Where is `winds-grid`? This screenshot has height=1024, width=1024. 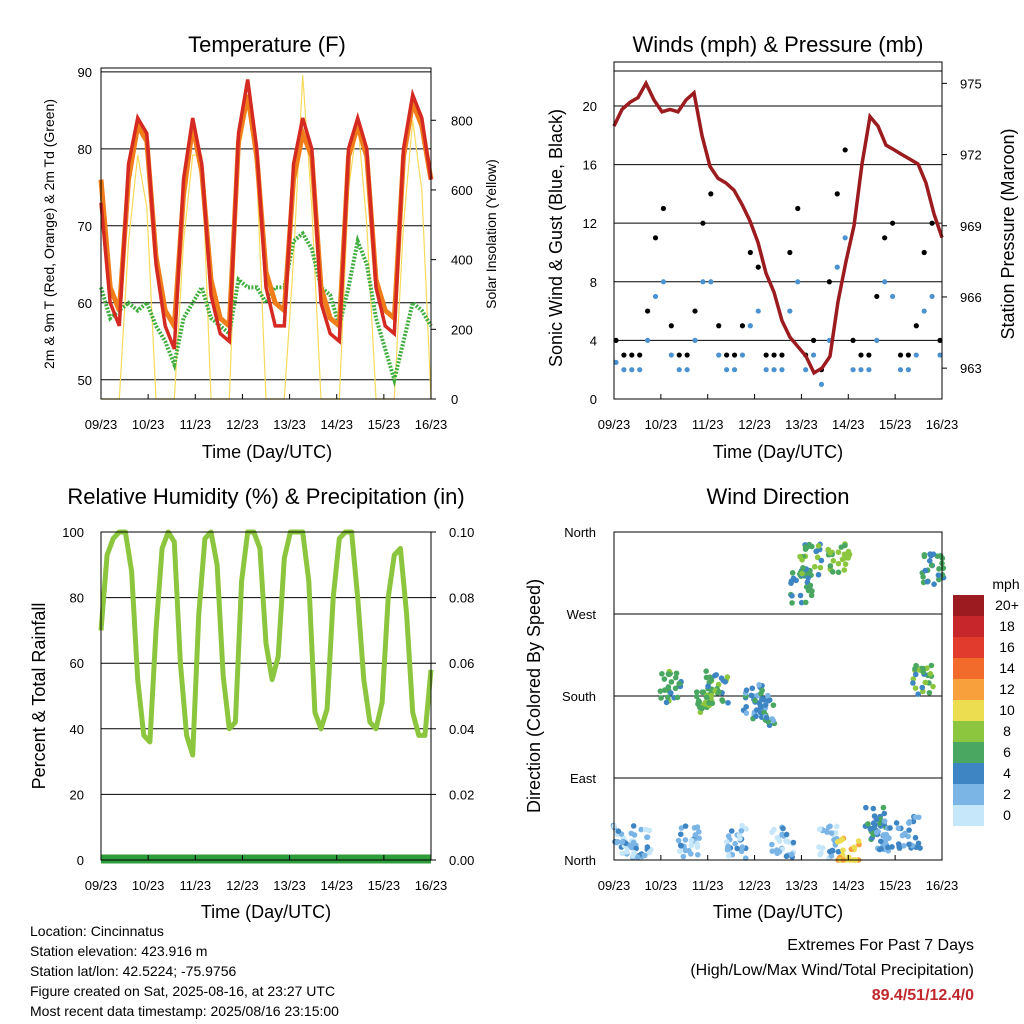
winds-grid is located at coordinates (778, 235).